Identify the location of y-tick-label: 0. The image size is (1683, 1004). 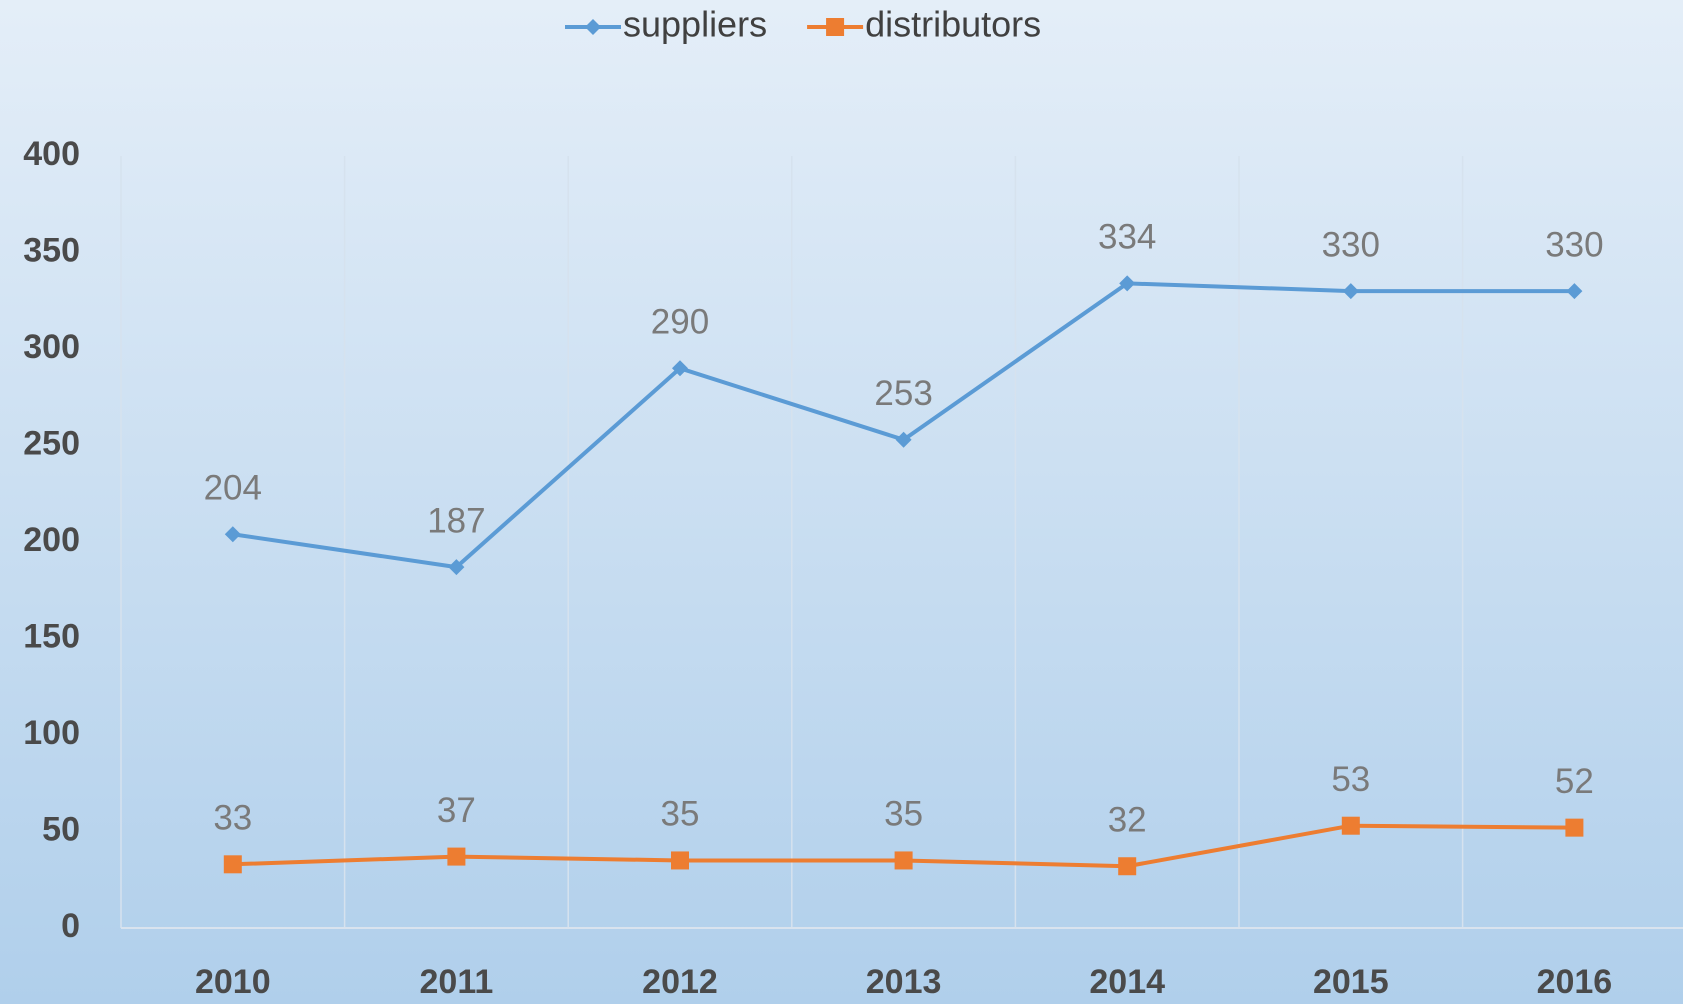
(70, 926).